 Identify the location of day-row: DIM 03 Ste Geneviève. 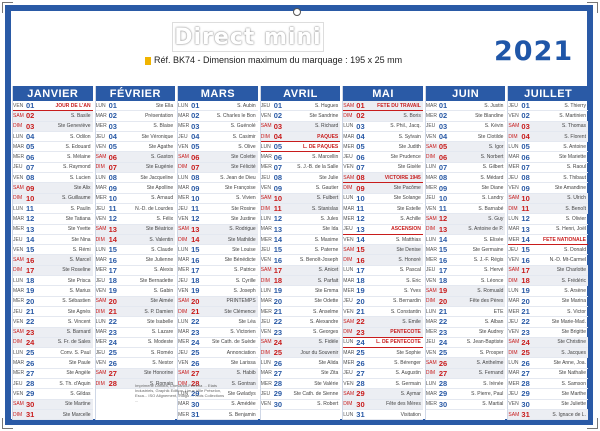
(53, 126).